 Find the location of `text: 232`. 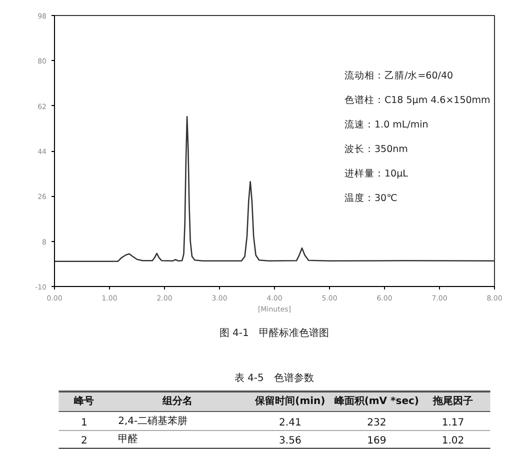

text: 232 is located at coordinates (376, 423).